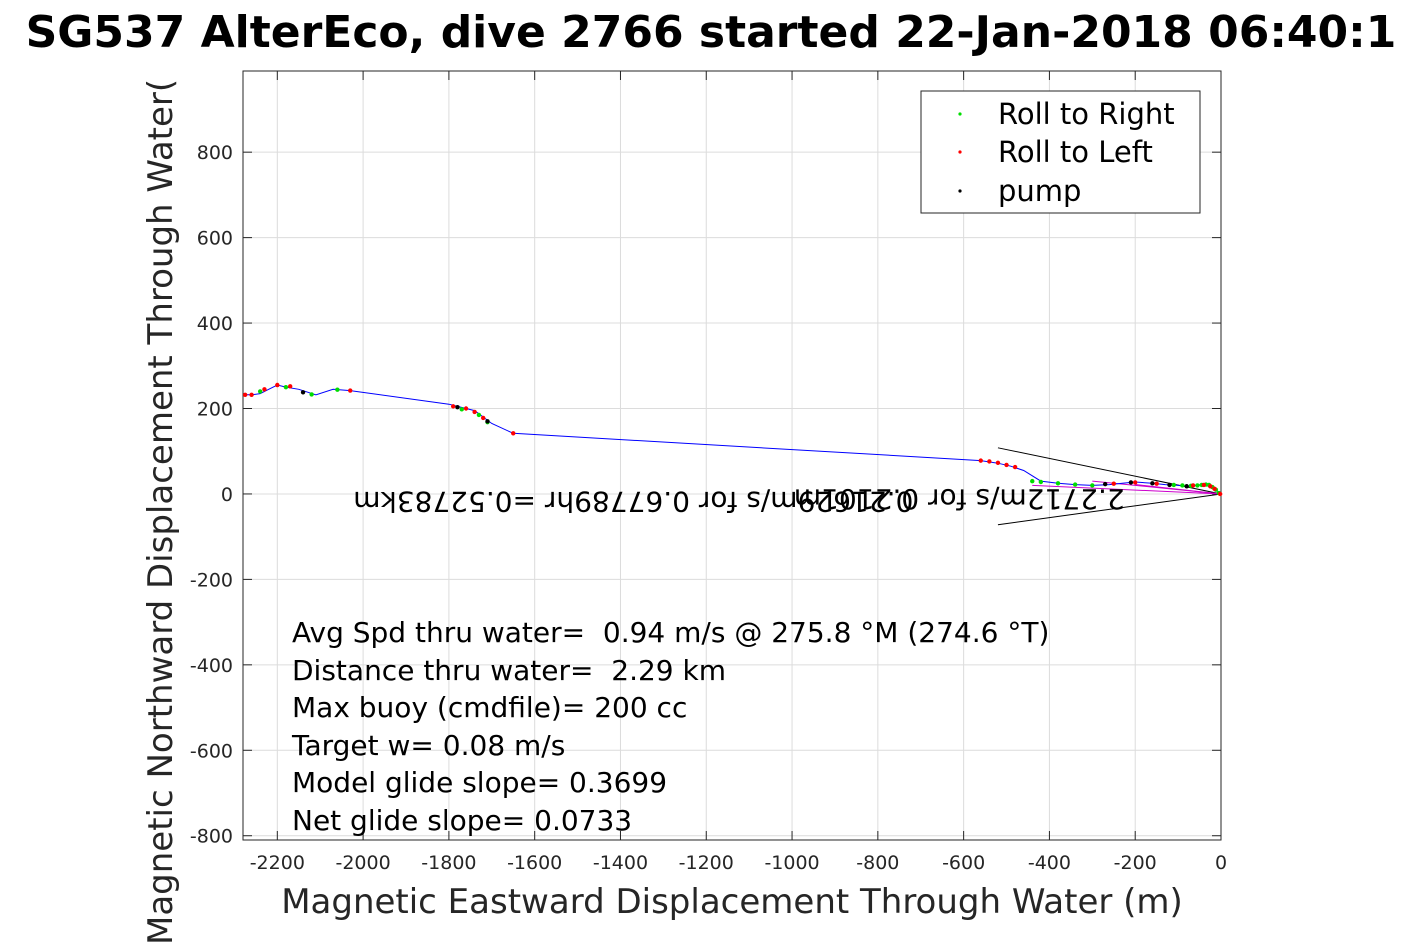  I want to click on y-tick-label: 200, so click(215, 410).